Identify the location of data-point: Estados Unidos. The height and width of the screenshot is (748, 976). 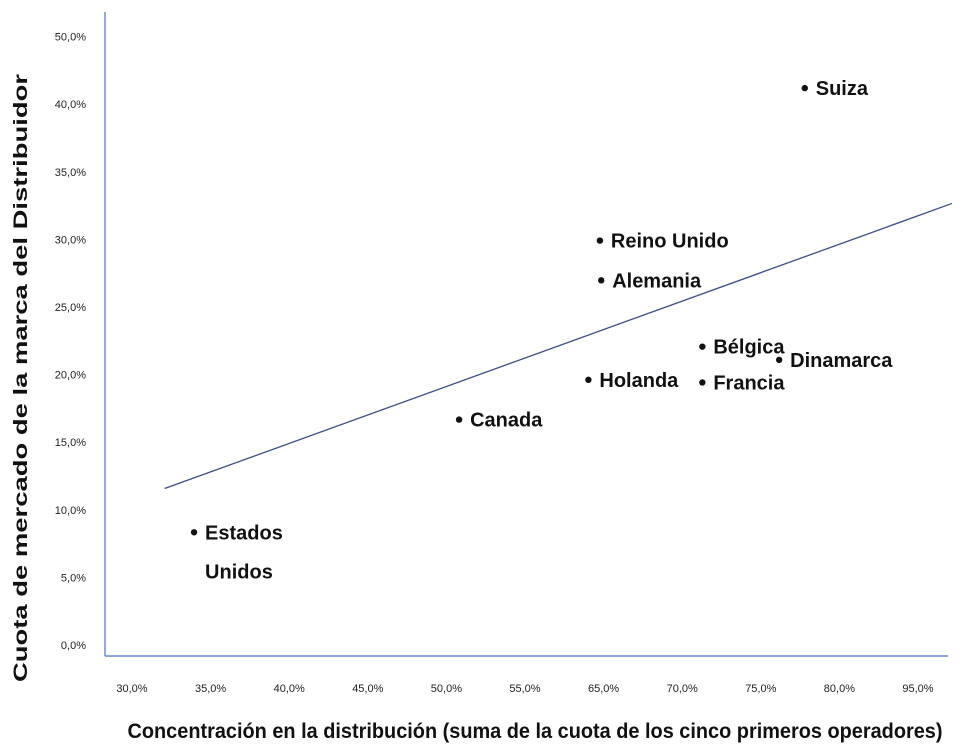
(236, 552).